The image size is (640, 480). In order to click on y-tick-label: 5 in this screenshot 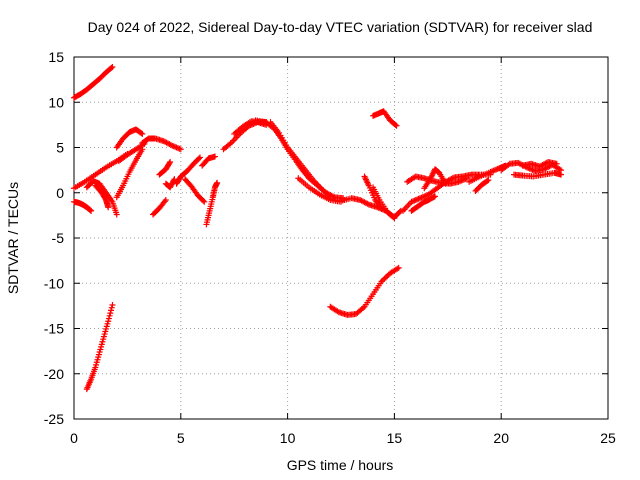, I will do `click(60, 148)`.